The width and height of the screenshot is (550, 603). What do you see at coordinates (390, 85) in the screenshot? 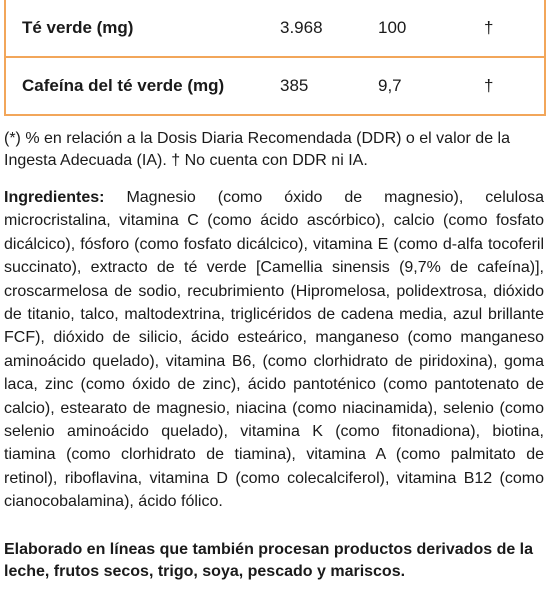
I see `nutrient-percent: 9,7` at bounding box center [390, 85].